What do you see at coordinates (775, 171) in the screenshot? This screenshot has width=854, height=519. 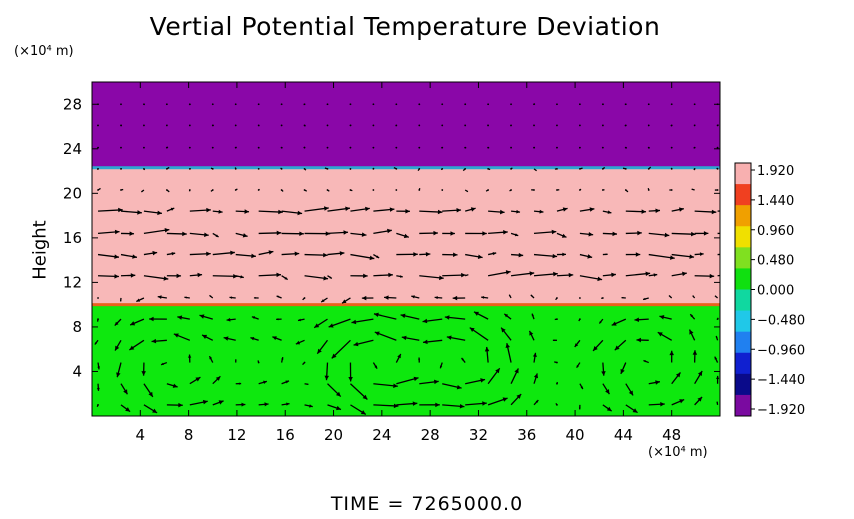 I see `colorbar-label: 1.920` at bounding box center [775, 171].